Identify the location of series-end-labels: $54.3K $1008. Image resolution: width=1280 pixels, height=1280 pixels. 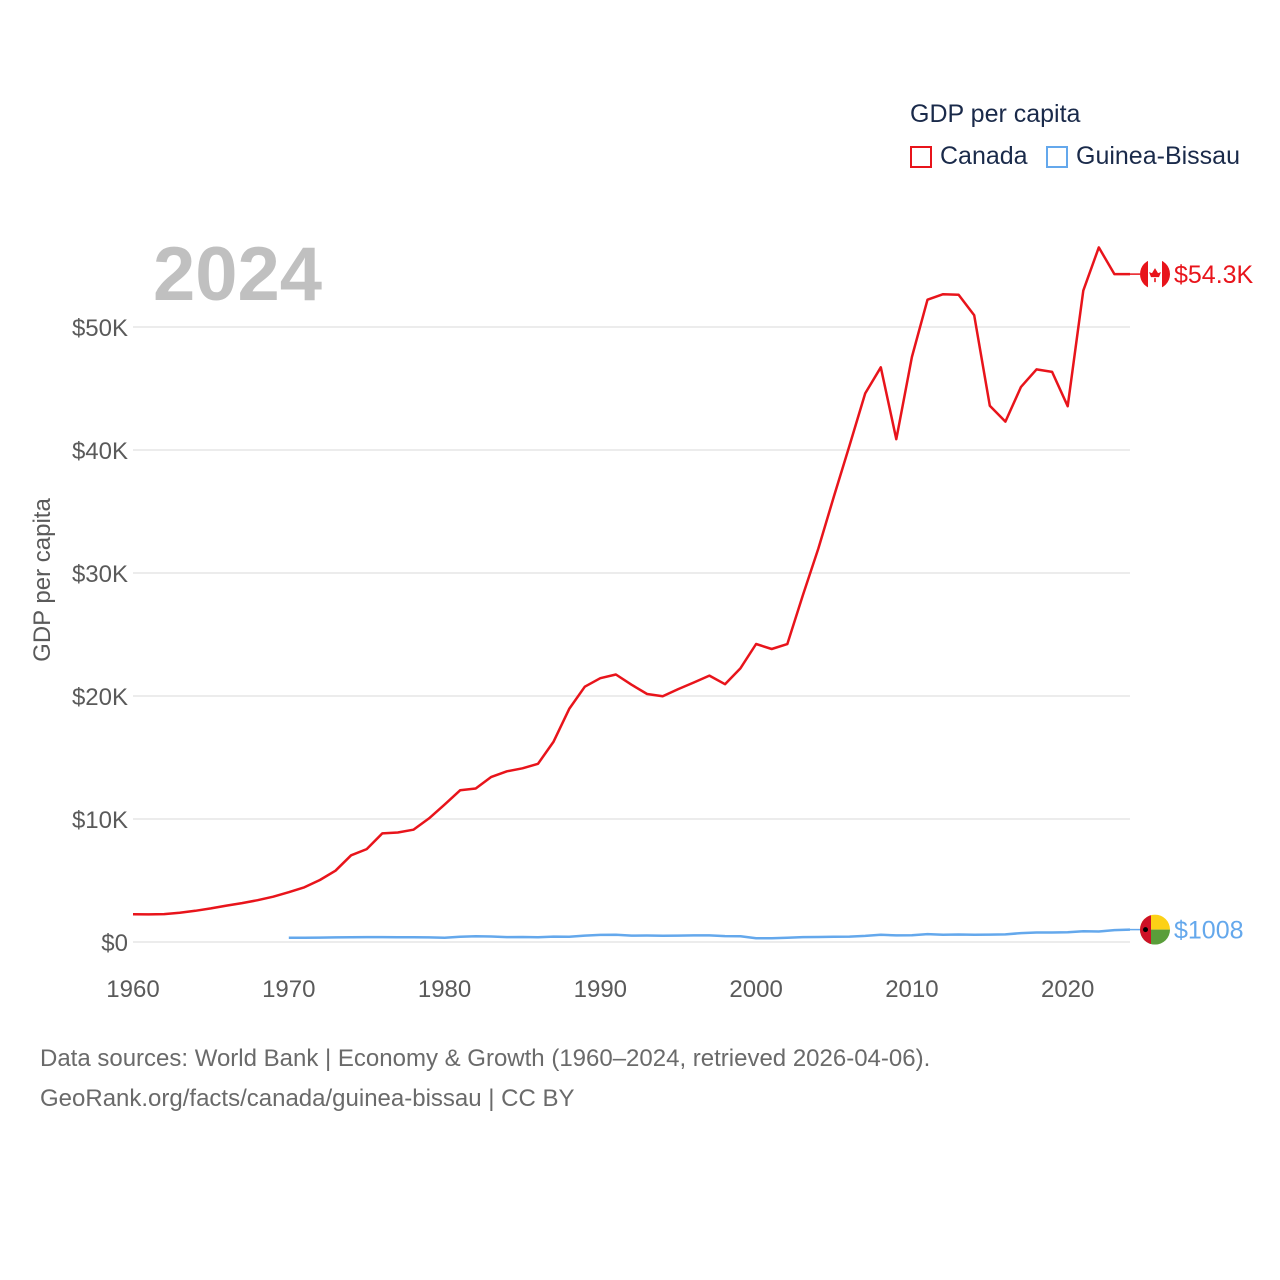
(1192, 602).